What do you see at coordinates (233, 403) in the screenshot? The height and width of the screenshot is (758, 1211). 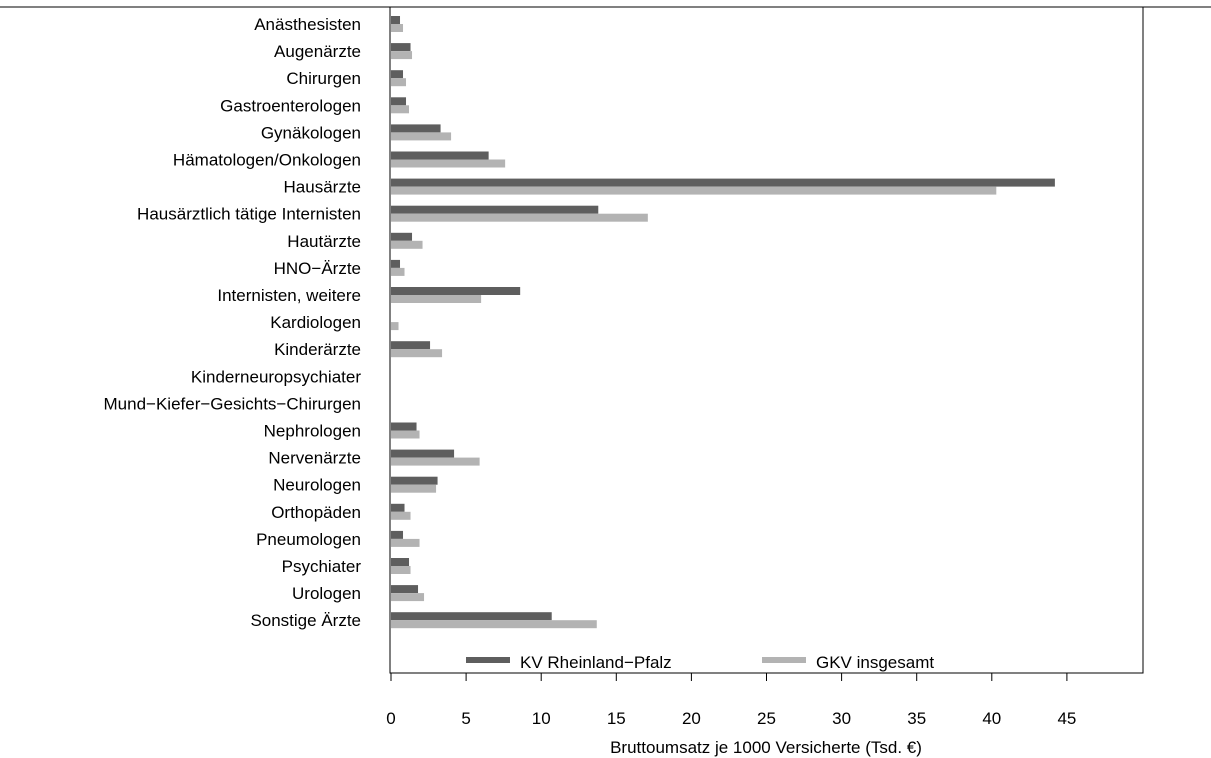 I see `y-tick-label: Mund−Kiefer−Gesichts−Chirurgen` at bounding box center [233, 403].